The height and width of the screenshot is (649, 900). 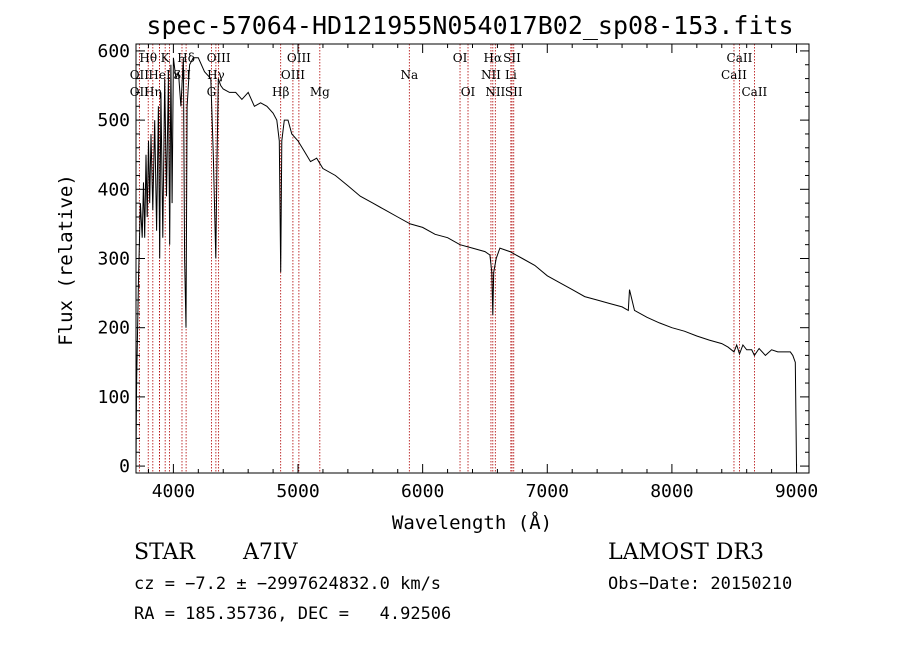 I want to click on obs-date: Obs−Date: 20150210, so click(x=700, y=584).